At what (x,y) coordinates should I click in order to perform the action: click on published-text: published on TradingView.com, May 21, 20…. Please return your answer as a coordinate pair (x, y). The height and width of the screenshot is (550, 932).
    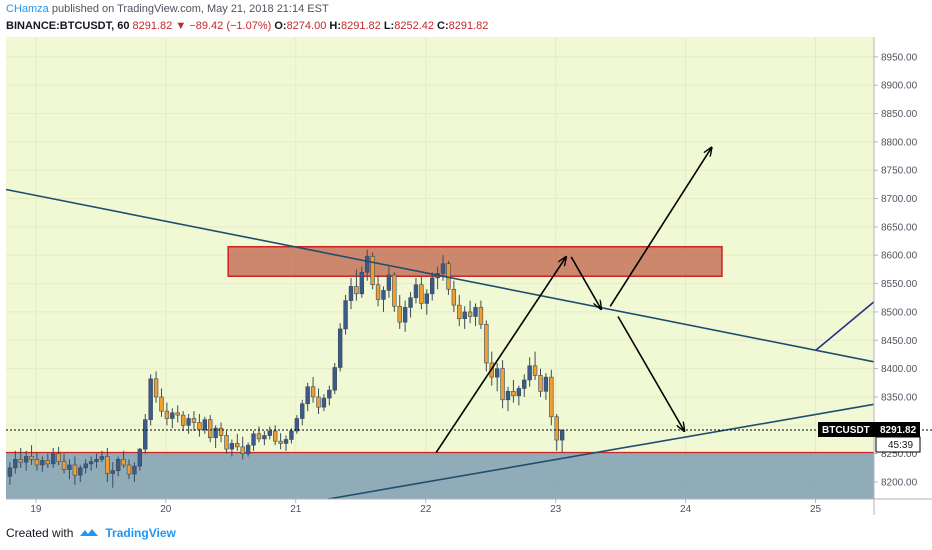
    Looking at the image, I should click on (190, 9).